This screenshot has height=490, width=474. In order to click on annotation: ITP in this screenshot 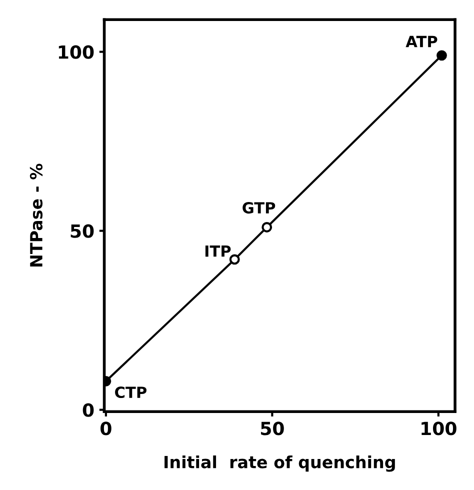, I will do `click(218, 251)`.